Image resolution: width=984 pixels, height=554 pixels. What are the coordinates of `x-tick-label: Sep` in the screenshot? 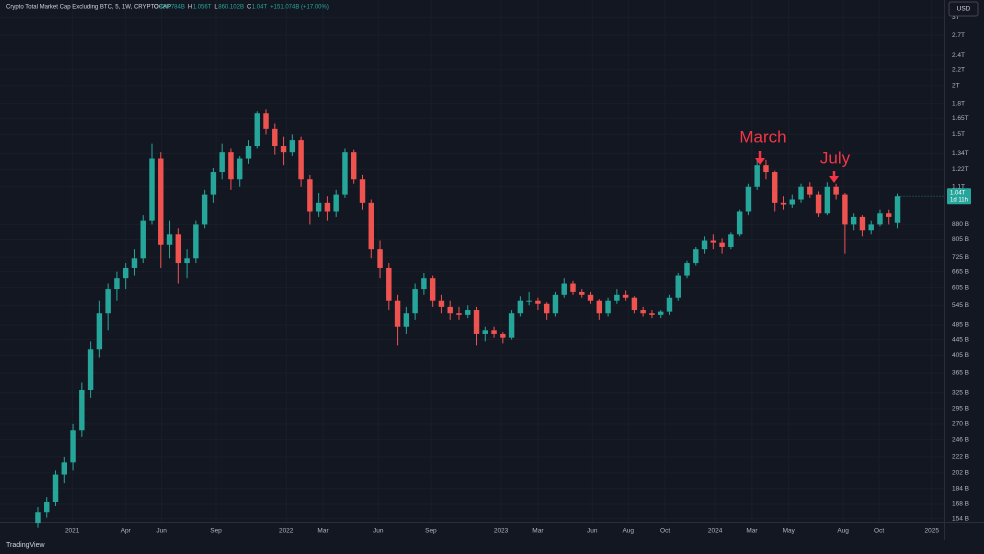 It's located at (431, 531).